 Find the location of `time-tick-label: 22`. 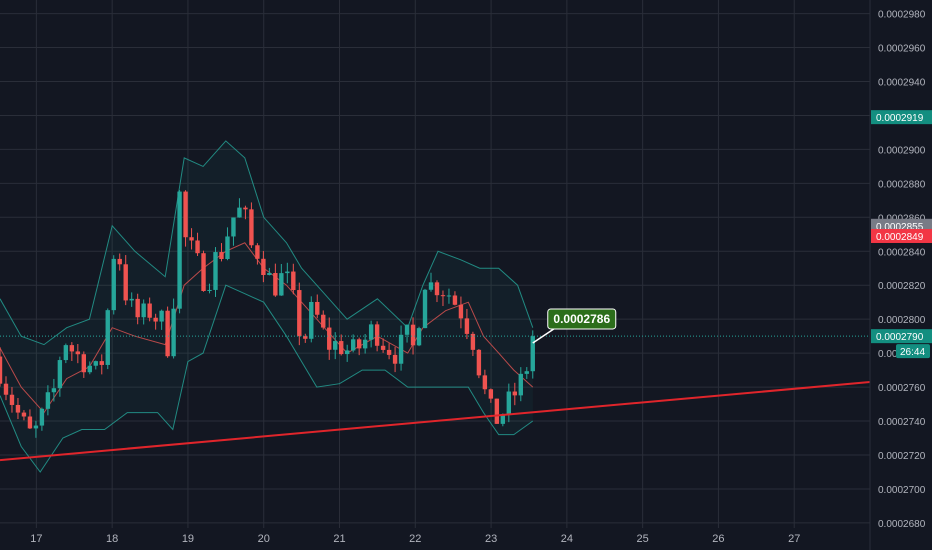

time-tick-label: 22 is located at coordinates (415, 539).